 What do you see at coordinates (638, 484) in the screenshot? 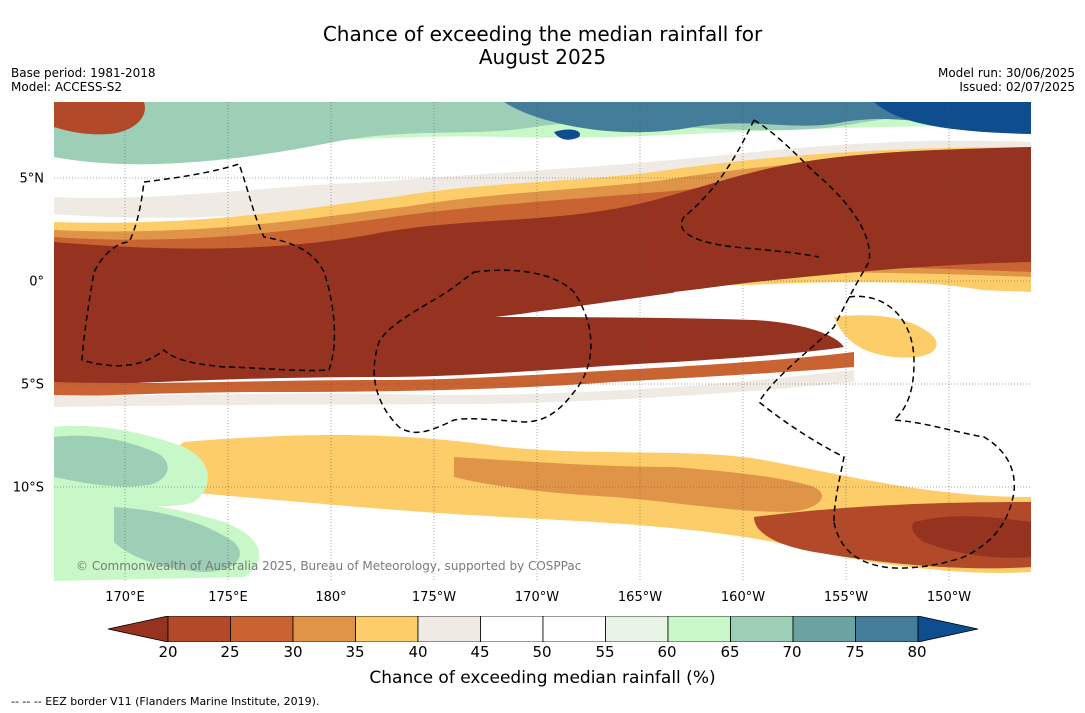
I see `south-orange-band` at bounding box center [638, 484].